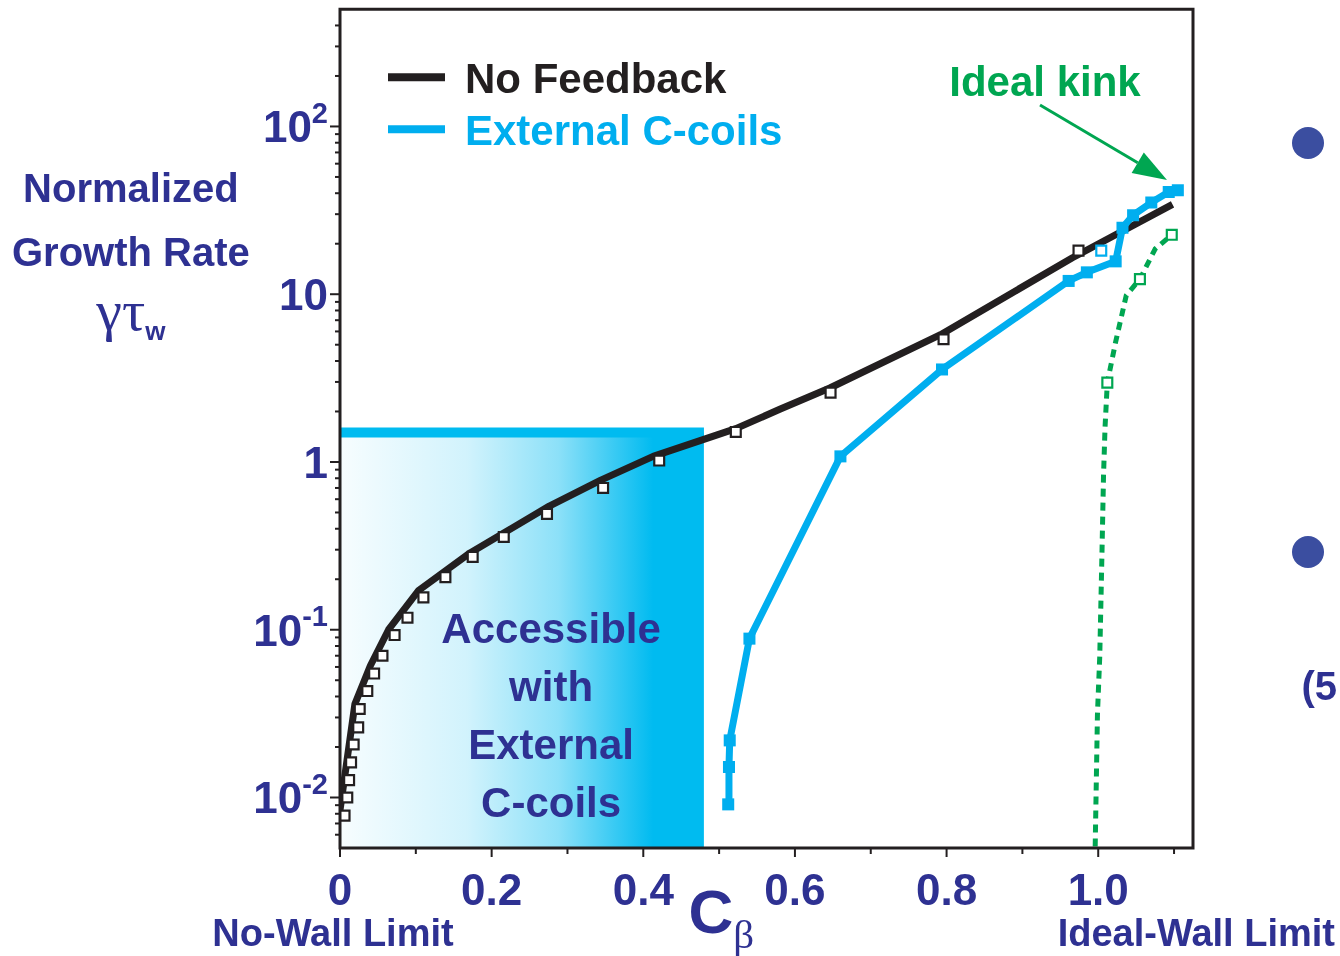  Describe the element at coordinates (795, 889) in the screenshot. I see `x-tick-label: 0.6` at that location.